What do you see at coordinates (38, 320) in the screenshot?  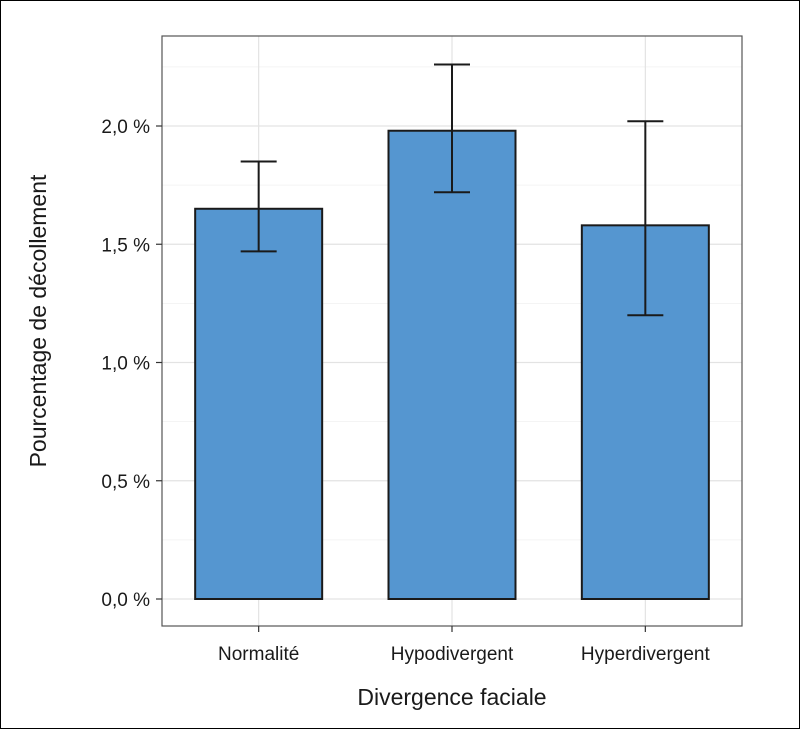 I see `y-axis-title: Pourcentage de décollement` at bounding box center [38, 320].